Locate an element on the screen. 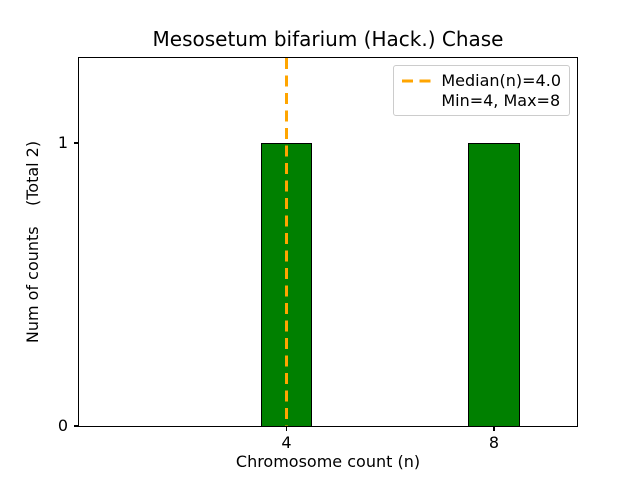 The image size is (640, 480). y-tick-label: 0 is located at coordinates (62, 425).